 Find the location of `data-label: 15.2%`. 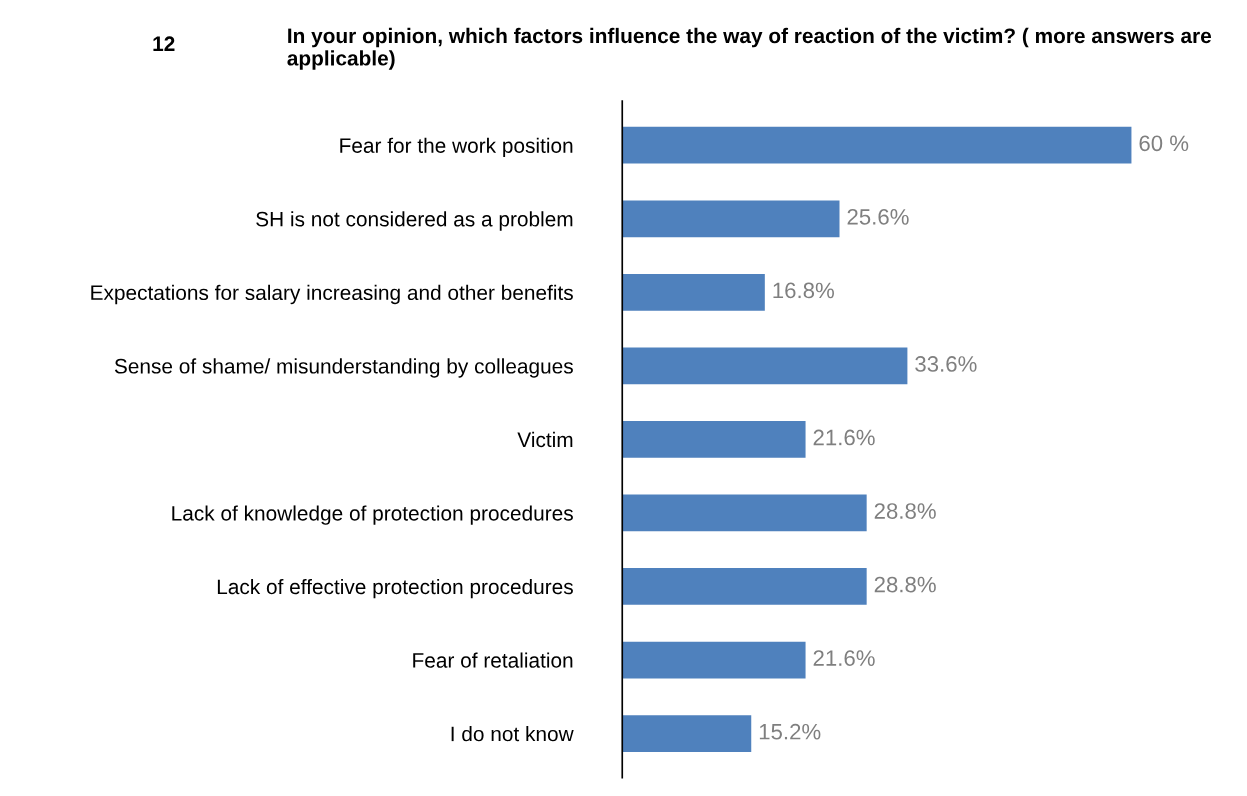

data-label: 15.2% is located at coordinates (790, 731).